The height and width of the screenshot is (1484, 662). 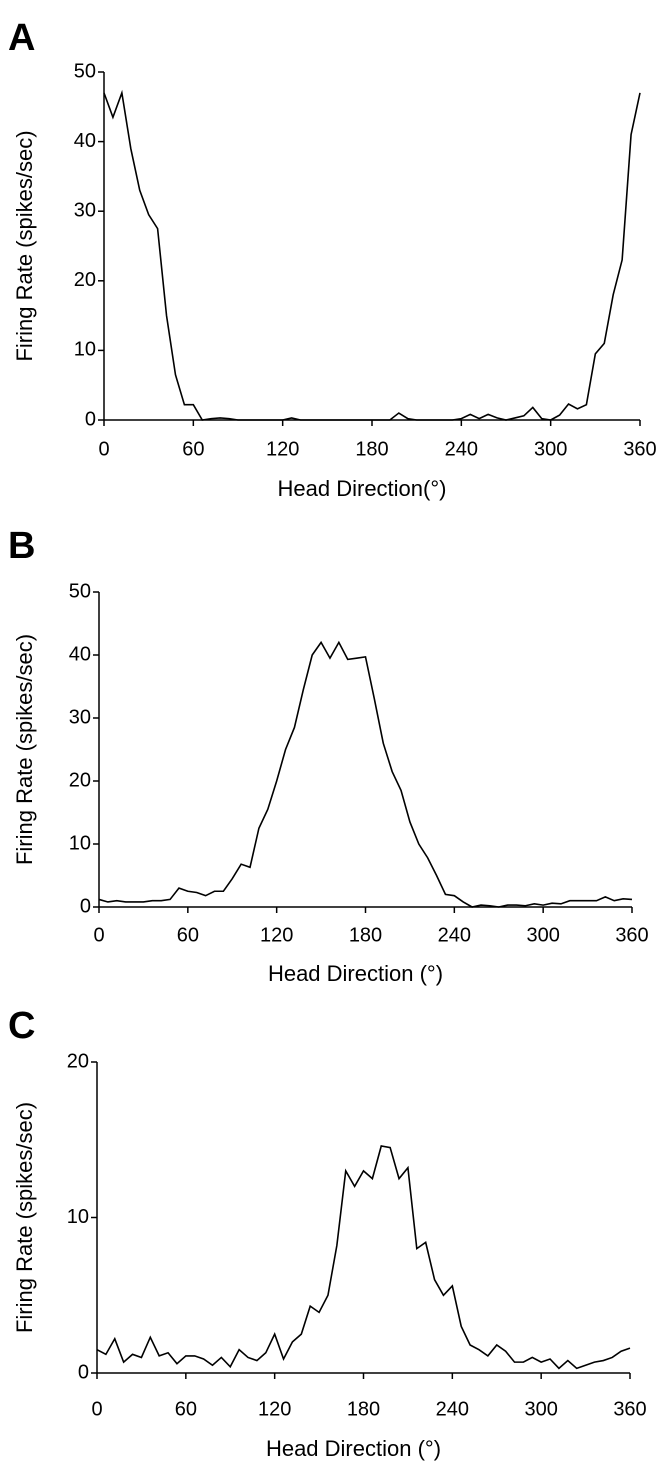 What do you see at coordinates (21, 546) in the screenshot?
I see `panel-label: B` at bounding box center [21, 546].